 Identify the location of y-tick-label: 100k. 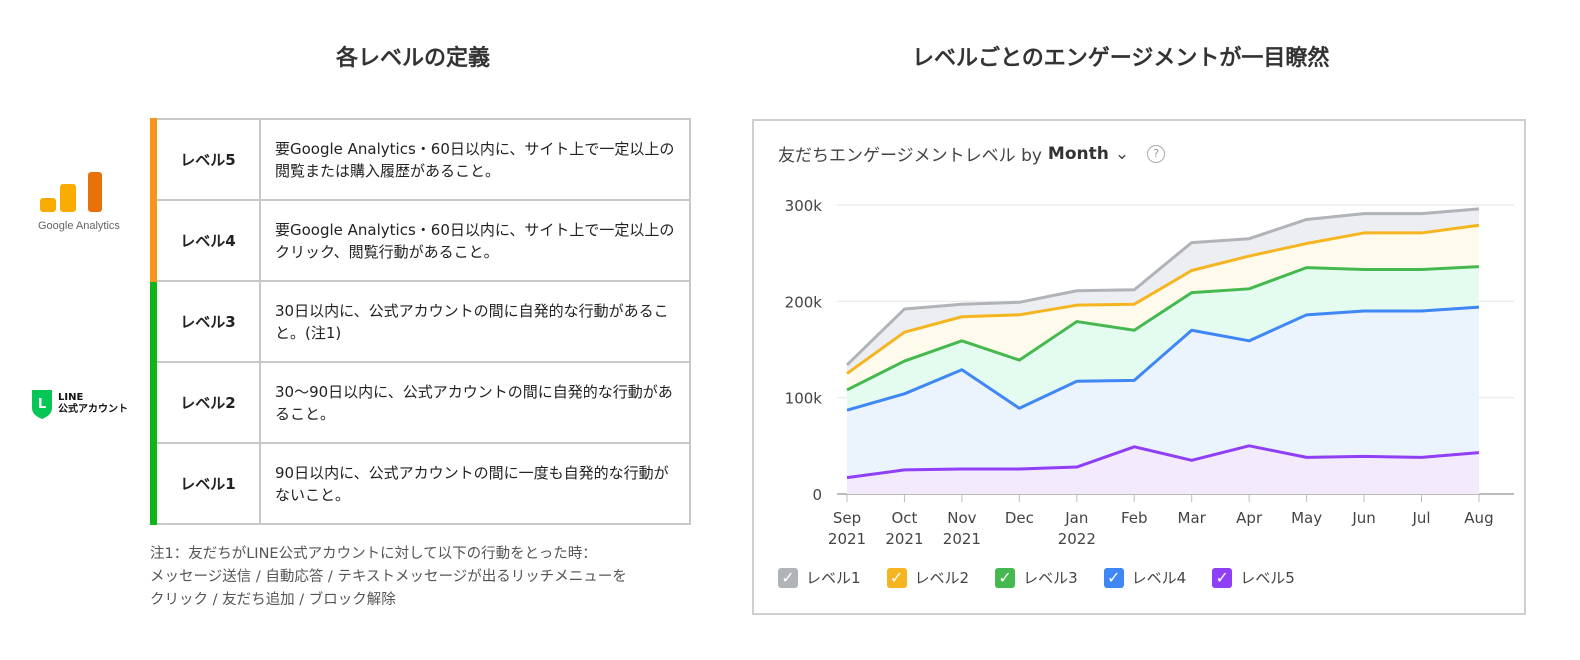
(804, 399).